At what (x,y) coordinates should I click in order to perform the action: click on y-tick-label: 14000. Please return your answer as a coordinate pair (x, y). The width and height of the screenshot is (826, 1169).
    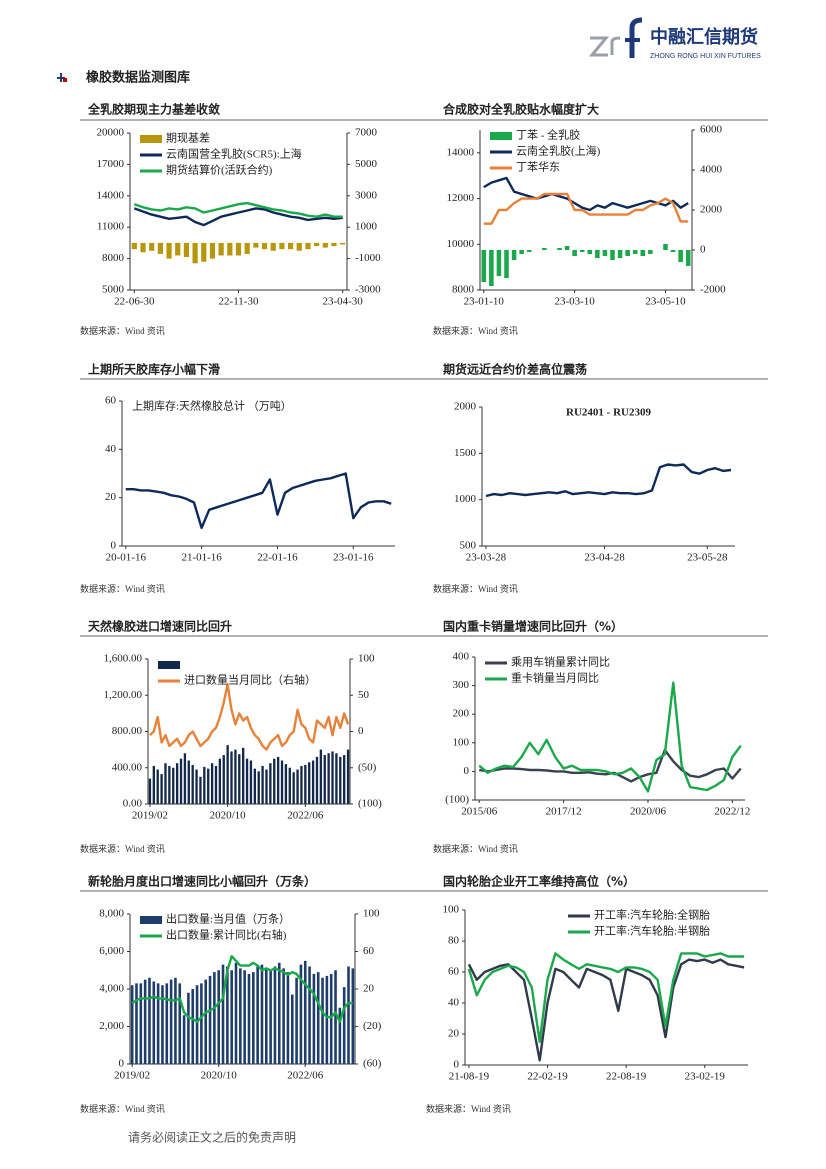
    Looking at the image, I should click on (111, 195).